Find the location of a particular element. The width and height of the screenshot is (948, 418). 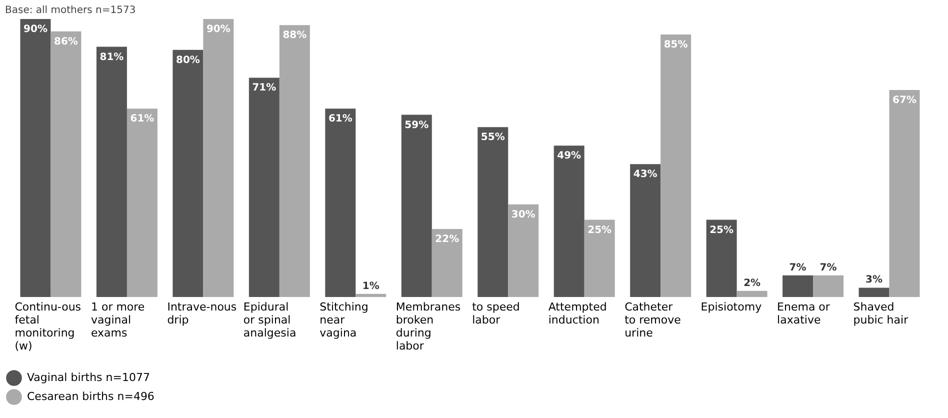

data-label: 30% is located at coordinates (523, 214).